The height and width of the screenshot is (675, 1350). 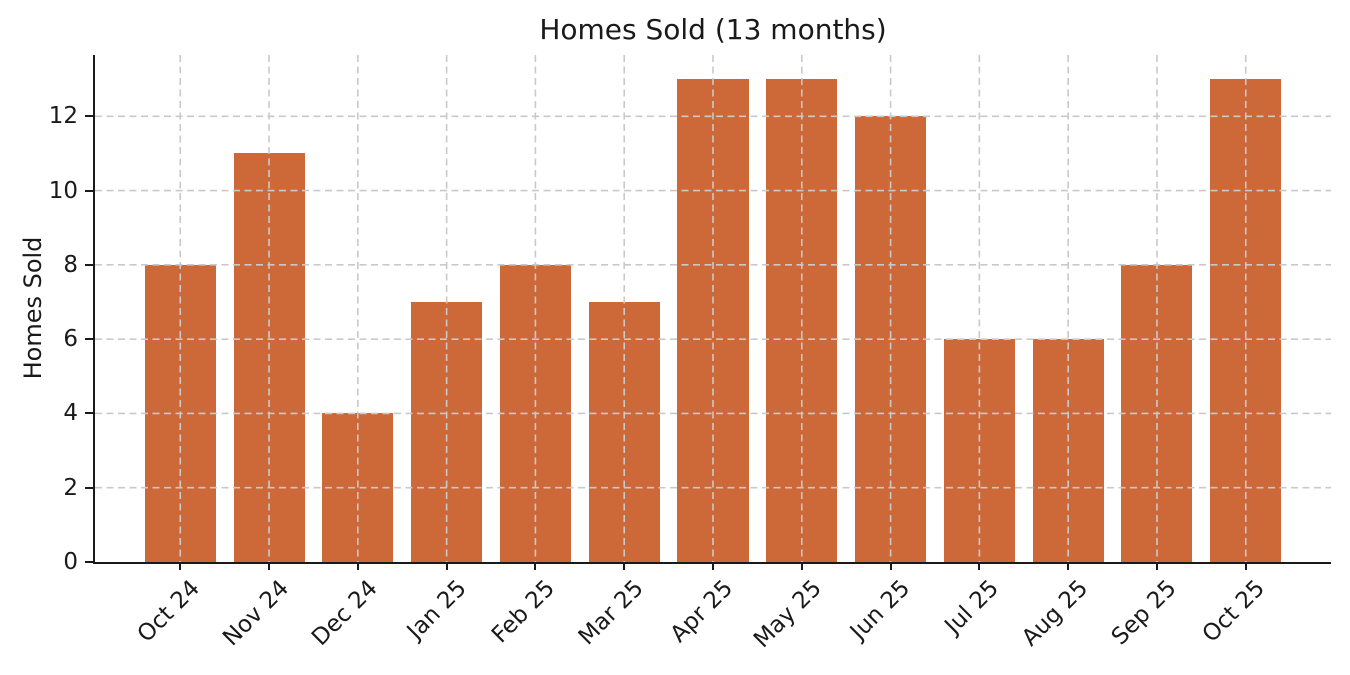 What do you see at coordinates (344, 613) in the screenshot?
I see `x-tick-label-dec-24: Dec 24` at bounding box center [344, 613].